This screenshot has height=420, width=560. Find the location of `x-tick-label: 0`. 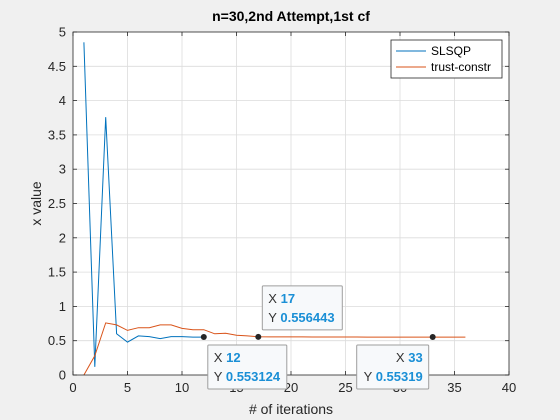

x-tick-label: 0 is located at coordinates (72, 387).